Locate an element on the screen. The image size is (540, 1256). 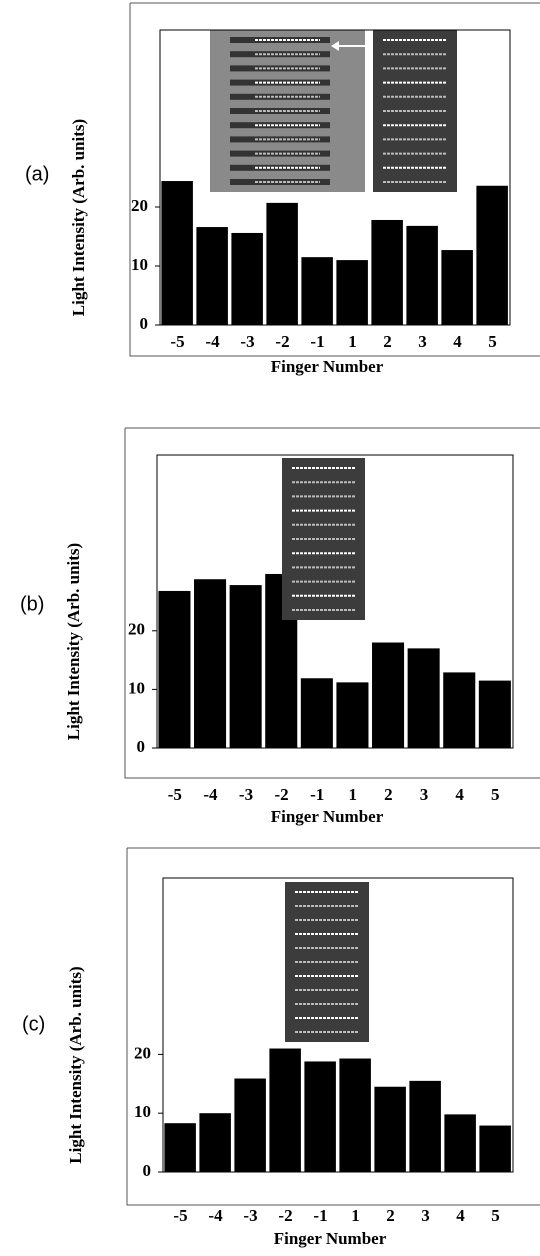
inset-image is located at coordinates (323, 539).